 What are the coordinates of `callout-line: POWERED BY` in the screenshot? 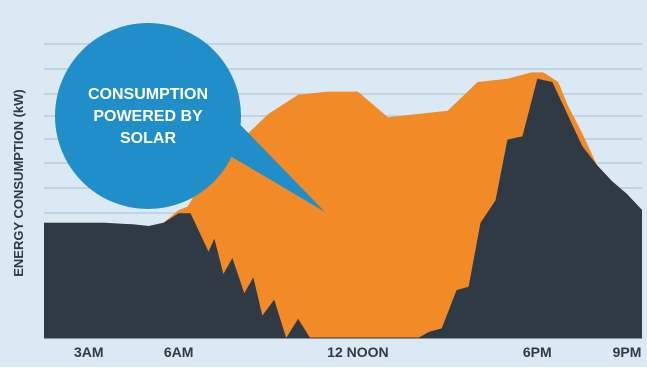 It's located at (148, 116).